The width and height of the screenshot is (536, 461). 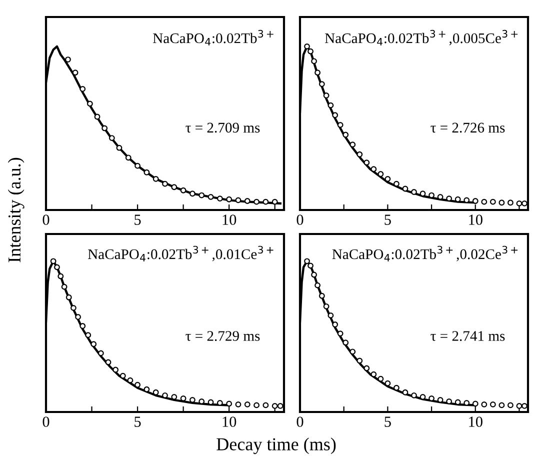 What do you see at coordinates (467, 336) in the screenshot?
I see `annotation: τ = 2.741 ms` at bounding box center [467, 336].